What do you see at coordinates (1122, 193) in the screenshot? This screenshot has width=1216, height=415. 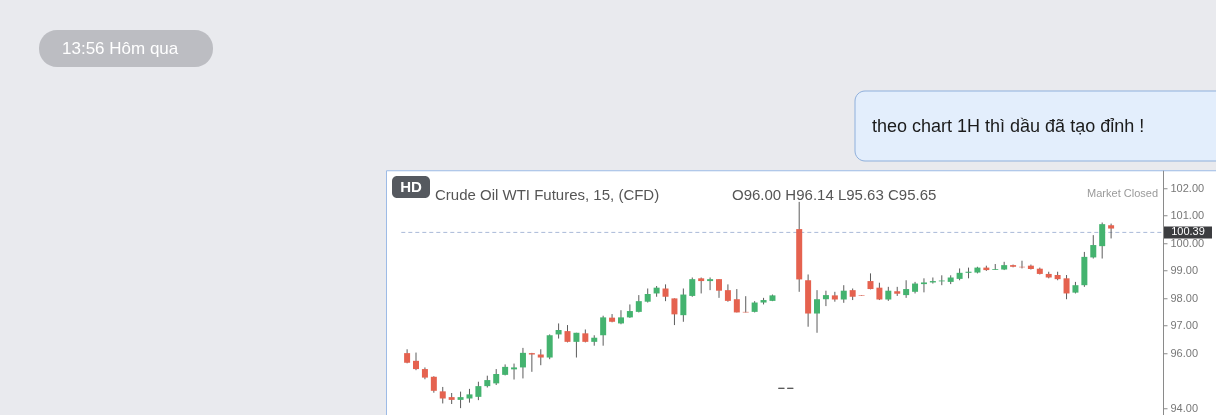 I see `annotation: Market Closed` at bounding box center [1122, 193].